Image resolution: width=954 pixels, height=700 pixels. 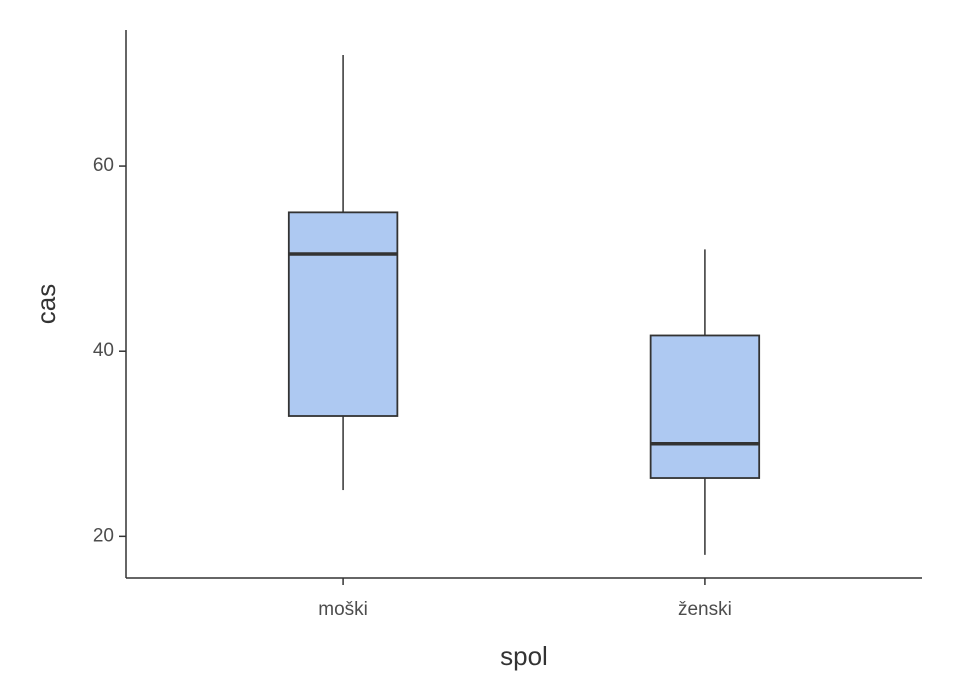 What do you see at coordinates (524, 656) in the screenshot?
I see `x-axis-title: spol` at bounding box center [524, 656].